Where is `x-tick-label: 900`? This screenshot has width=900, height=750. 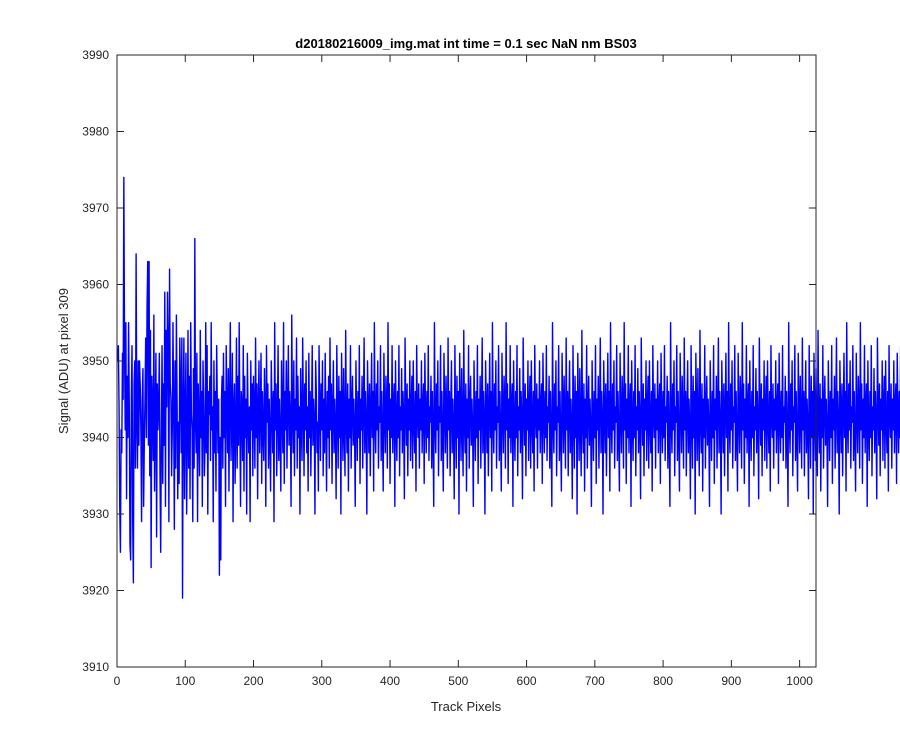 x-tick-label: 900 is located at coordinates (731, 681).